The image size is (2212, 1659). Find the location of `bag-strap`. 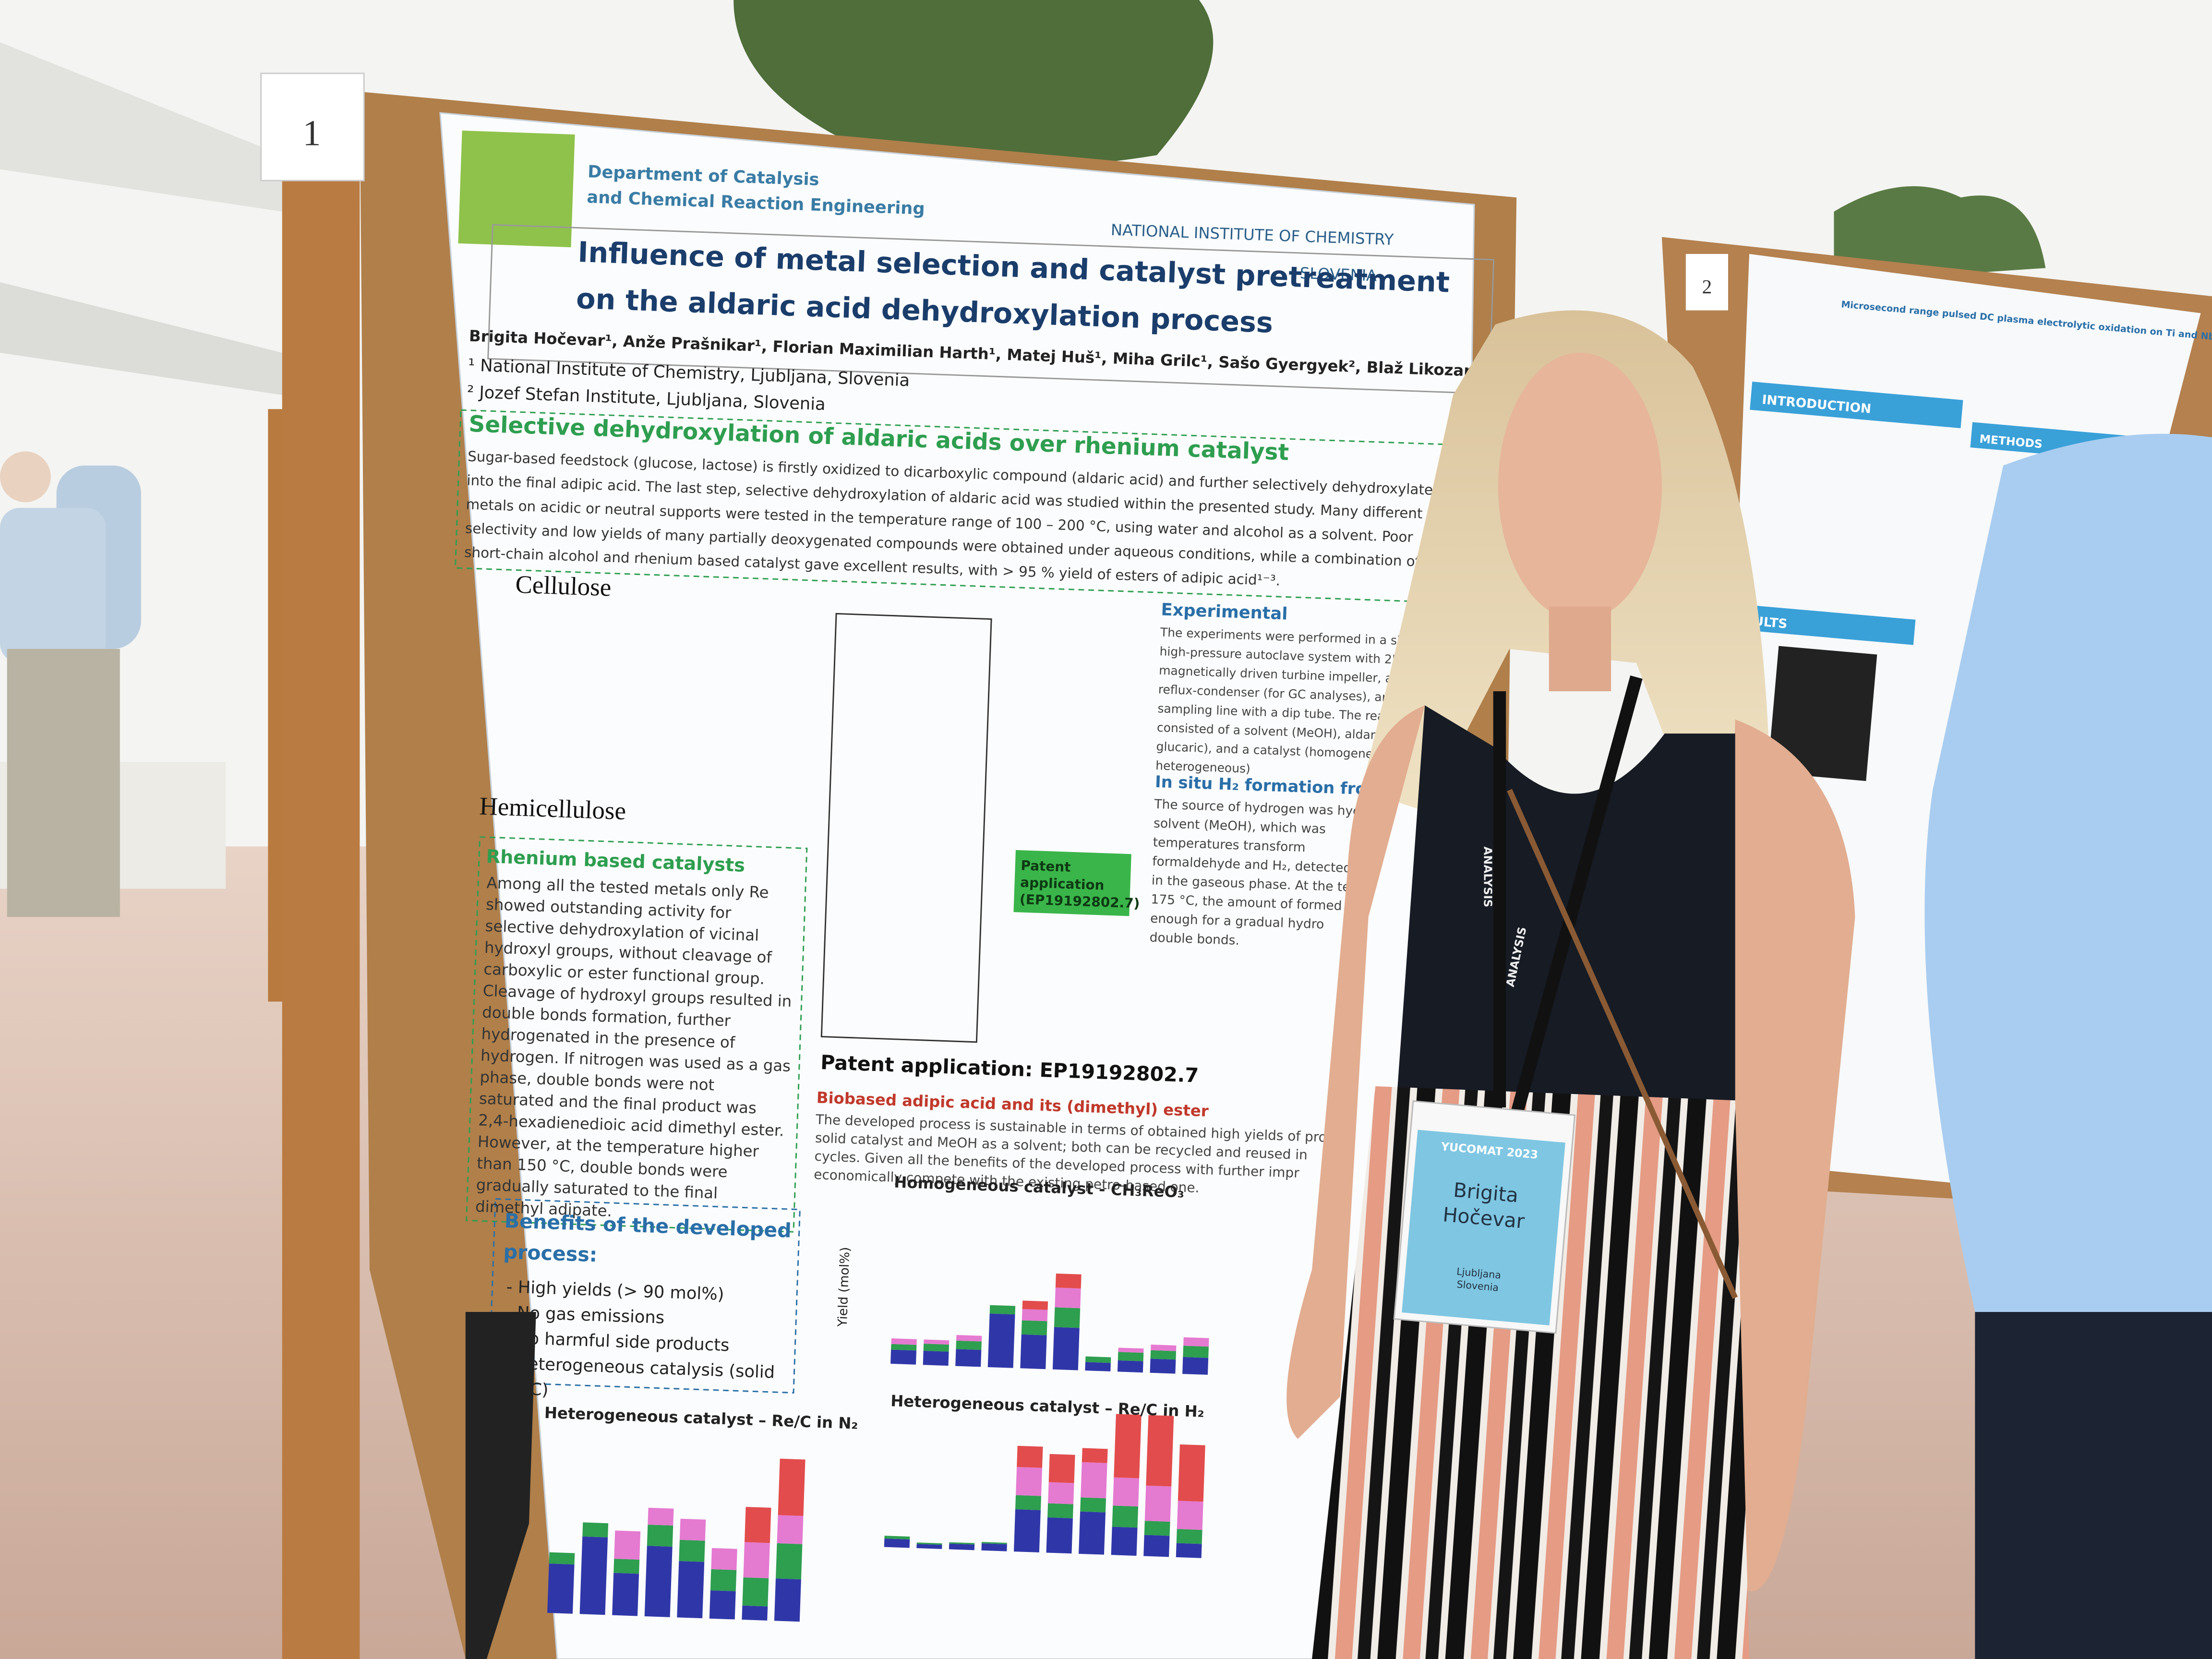

bag-strap is located at coordinates (1622, 1044).